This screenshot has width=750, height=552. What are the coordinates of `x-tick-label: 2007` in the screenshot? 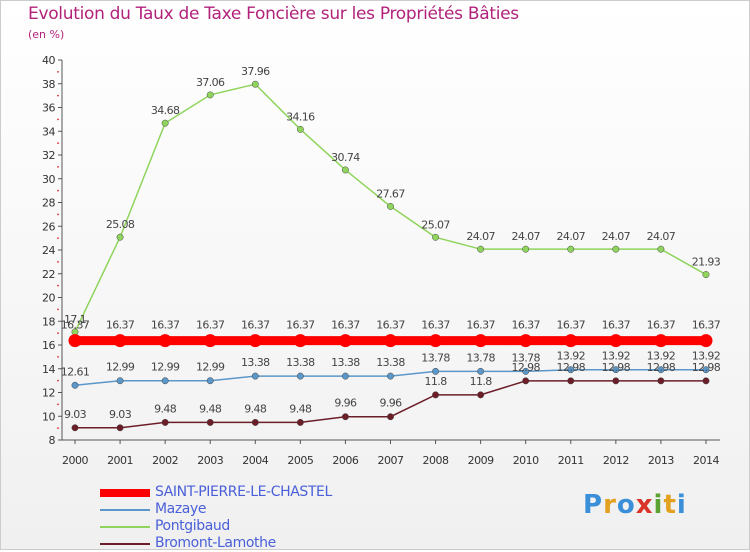 It's located at (390, 460).